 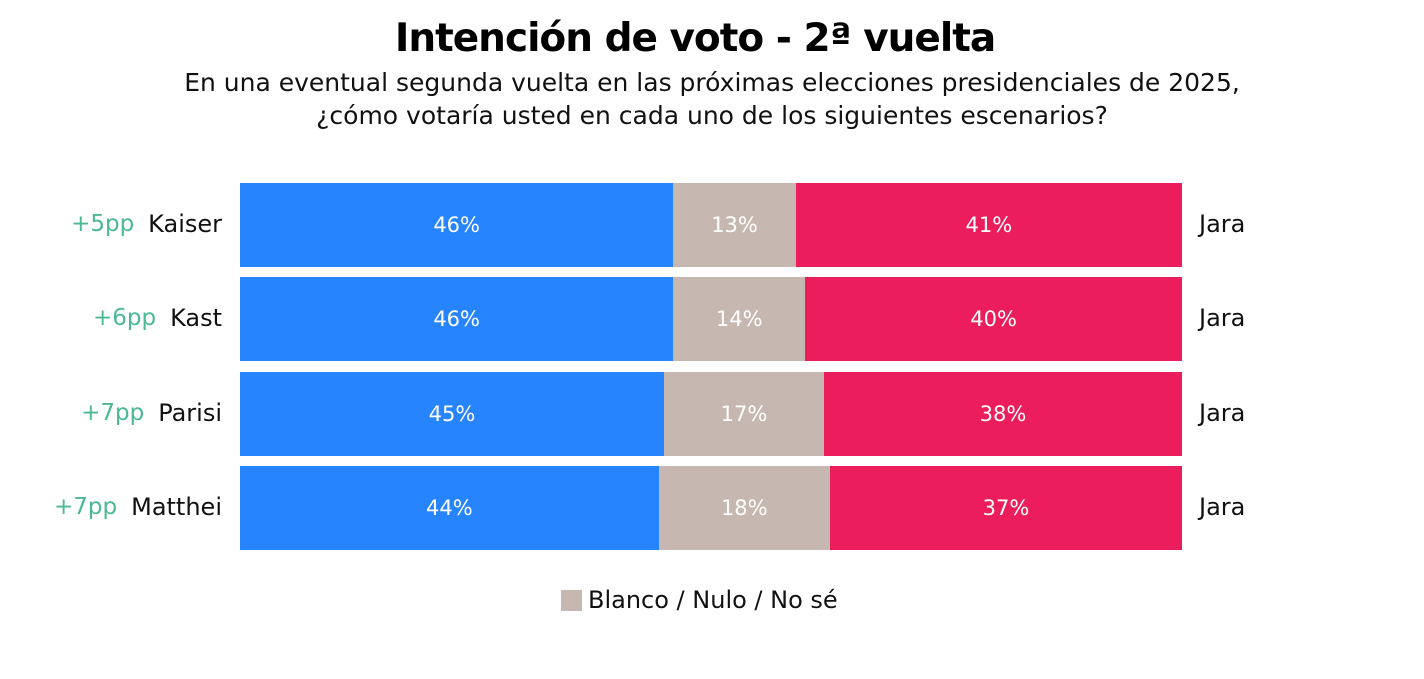 I want to click on blank-null-segment: 17%, so click(x=744, y=414).